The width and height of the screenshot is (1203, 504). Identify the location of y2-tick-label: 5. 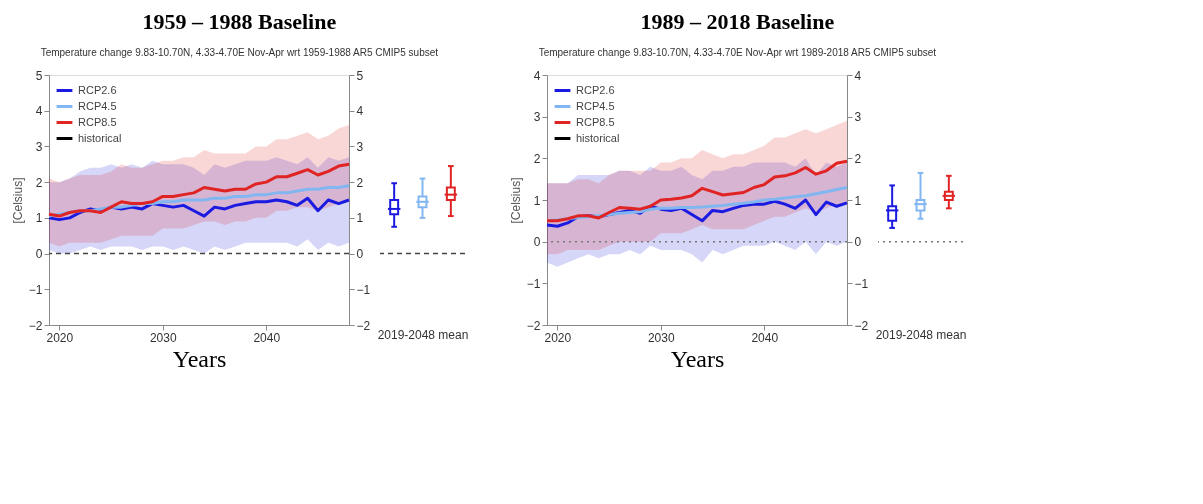
(360, 75).